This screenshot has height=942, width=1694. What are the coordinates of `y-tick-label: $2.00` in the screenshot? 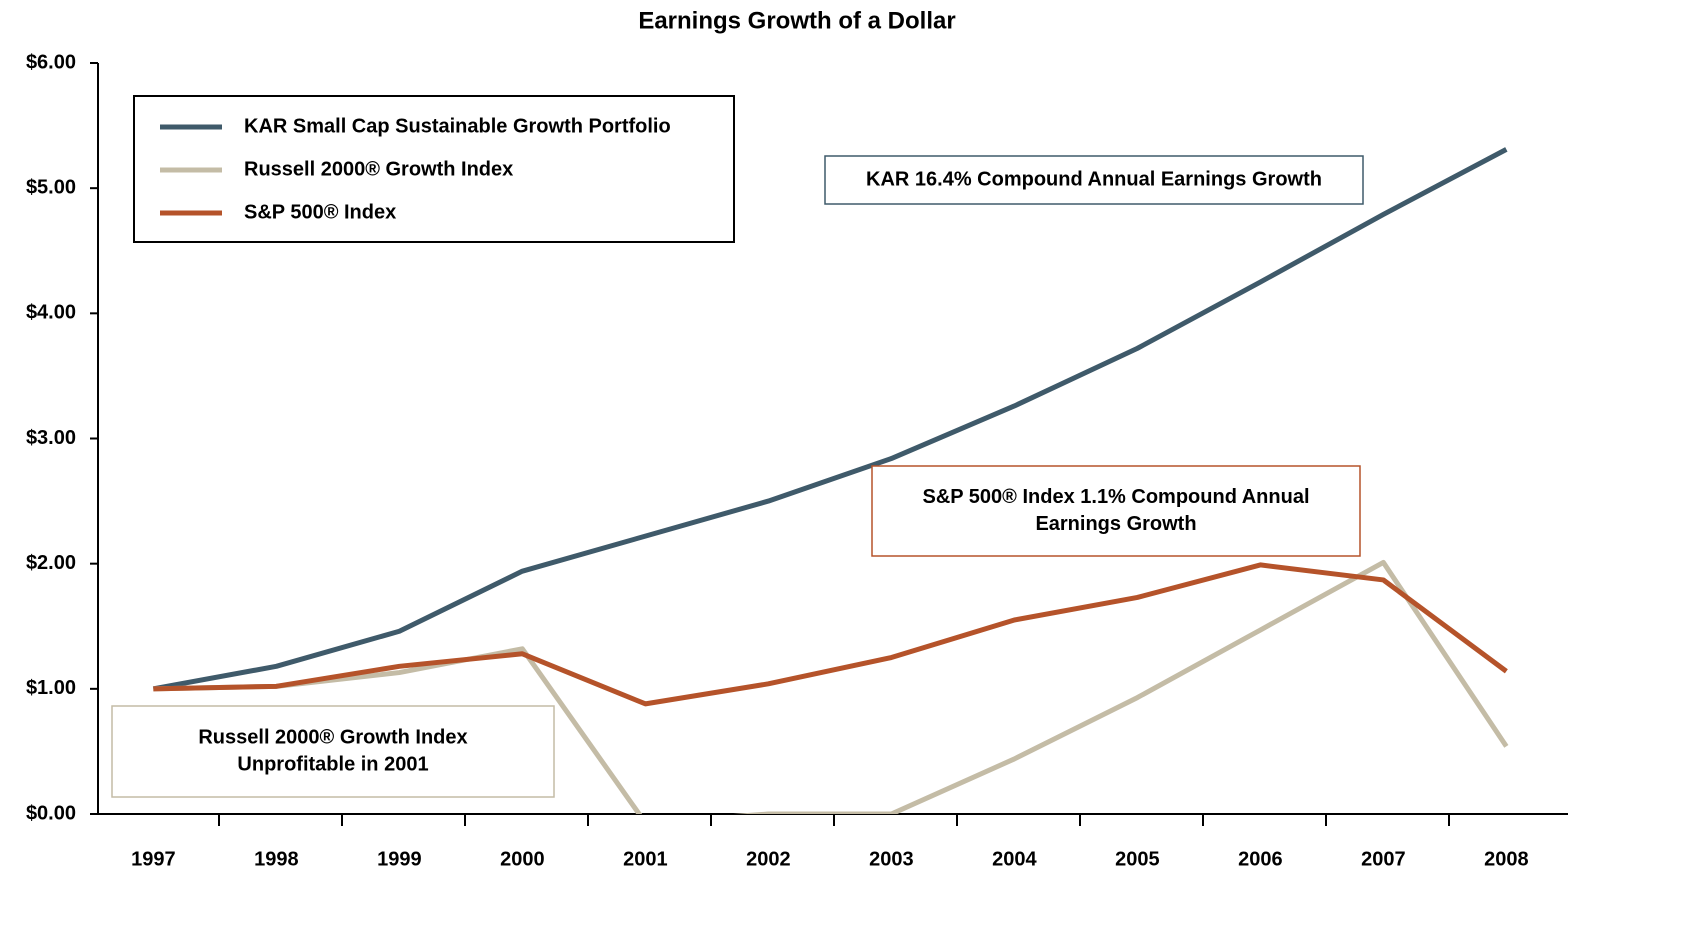 It's located at (51, 563).